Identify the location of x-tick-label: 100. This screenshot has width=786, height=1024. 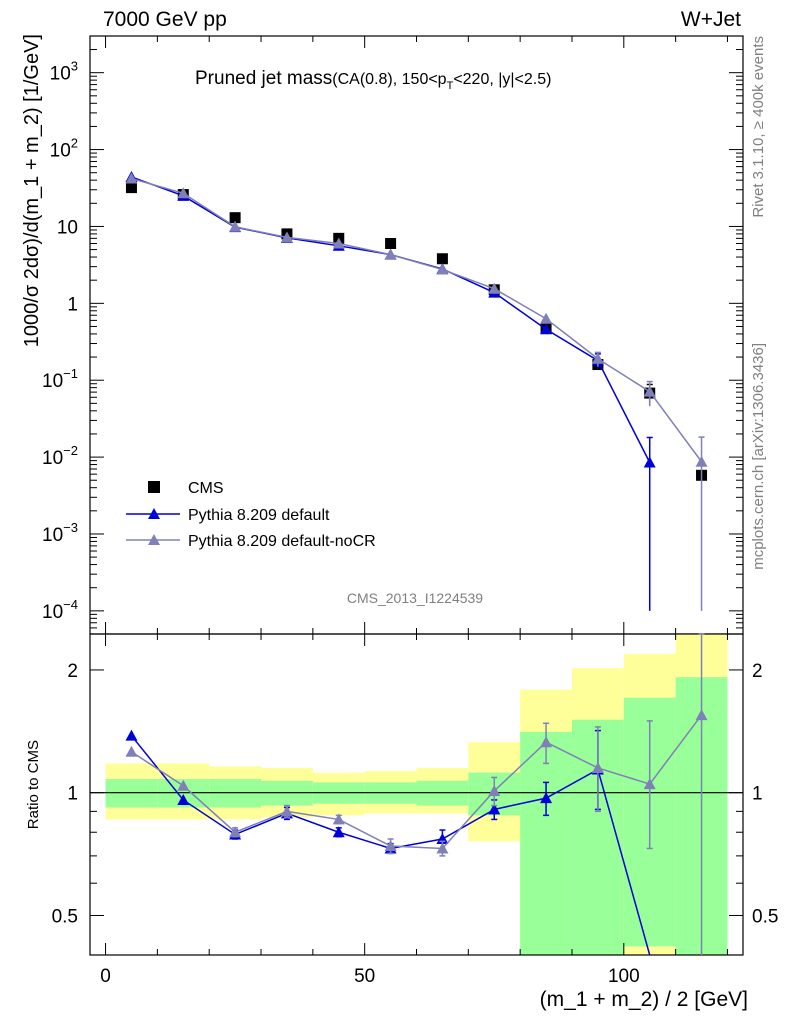
(624, 976).